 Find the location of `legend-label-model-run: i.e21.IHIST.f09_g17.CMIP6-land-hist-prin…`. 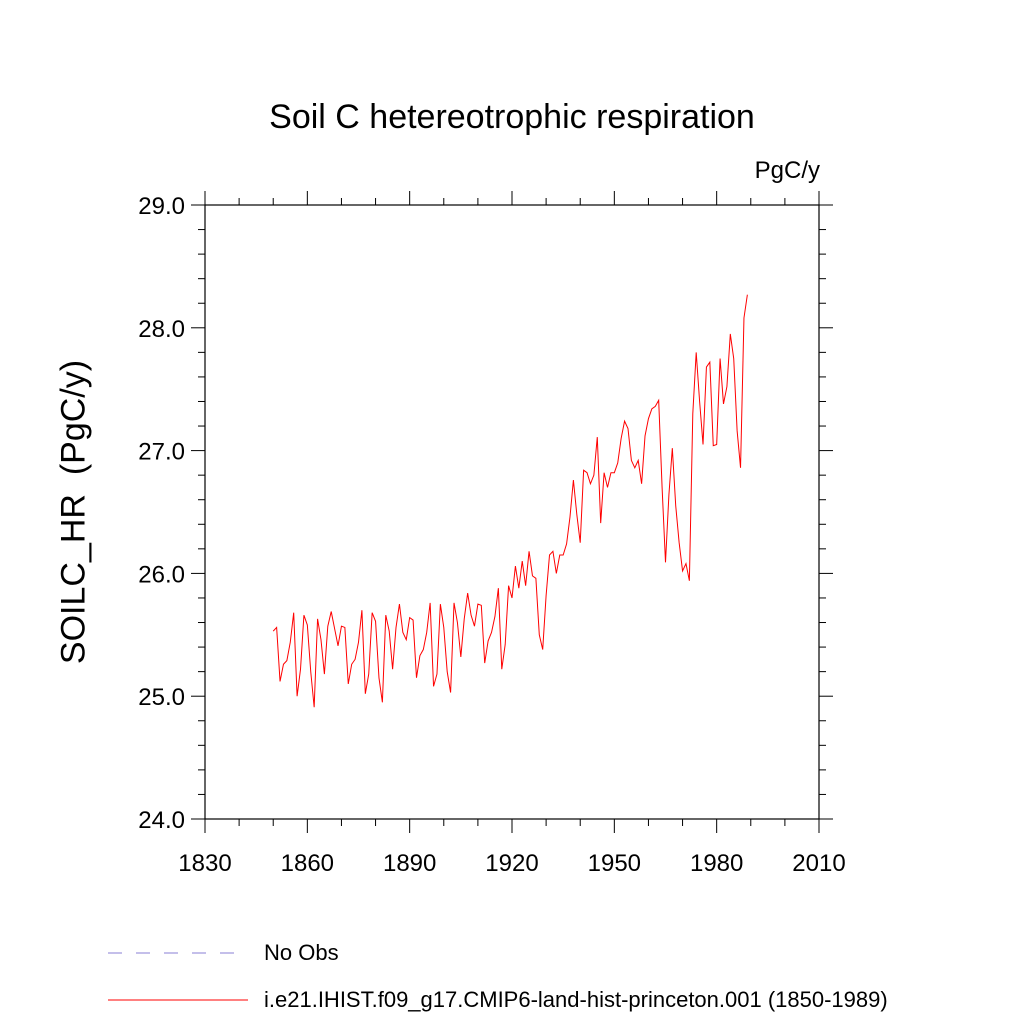

legend-label-model-run: i.e21.IHIST.f09_g17.CMIP6-land-hist-prin… is located at coordinates (576, 999).